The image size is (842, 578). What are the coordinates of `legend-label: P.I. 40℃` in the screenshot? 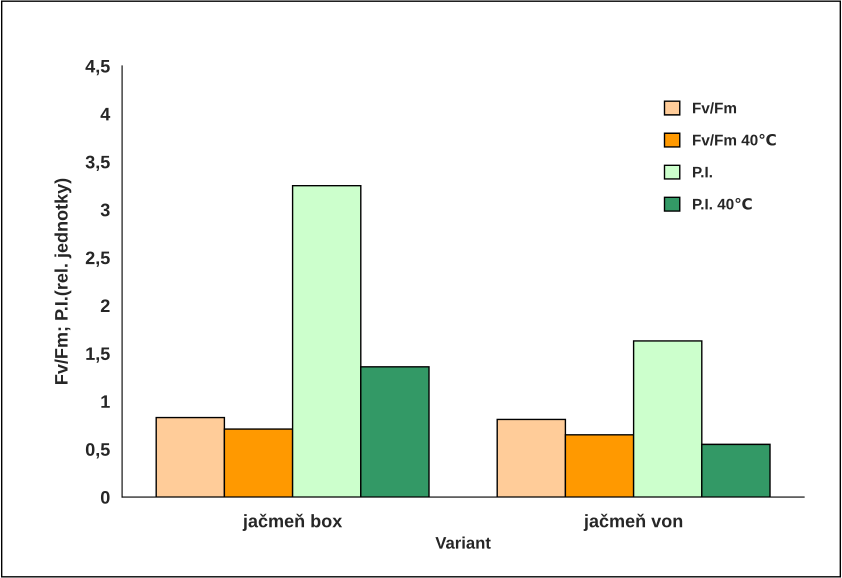 It's located at (722, 204).